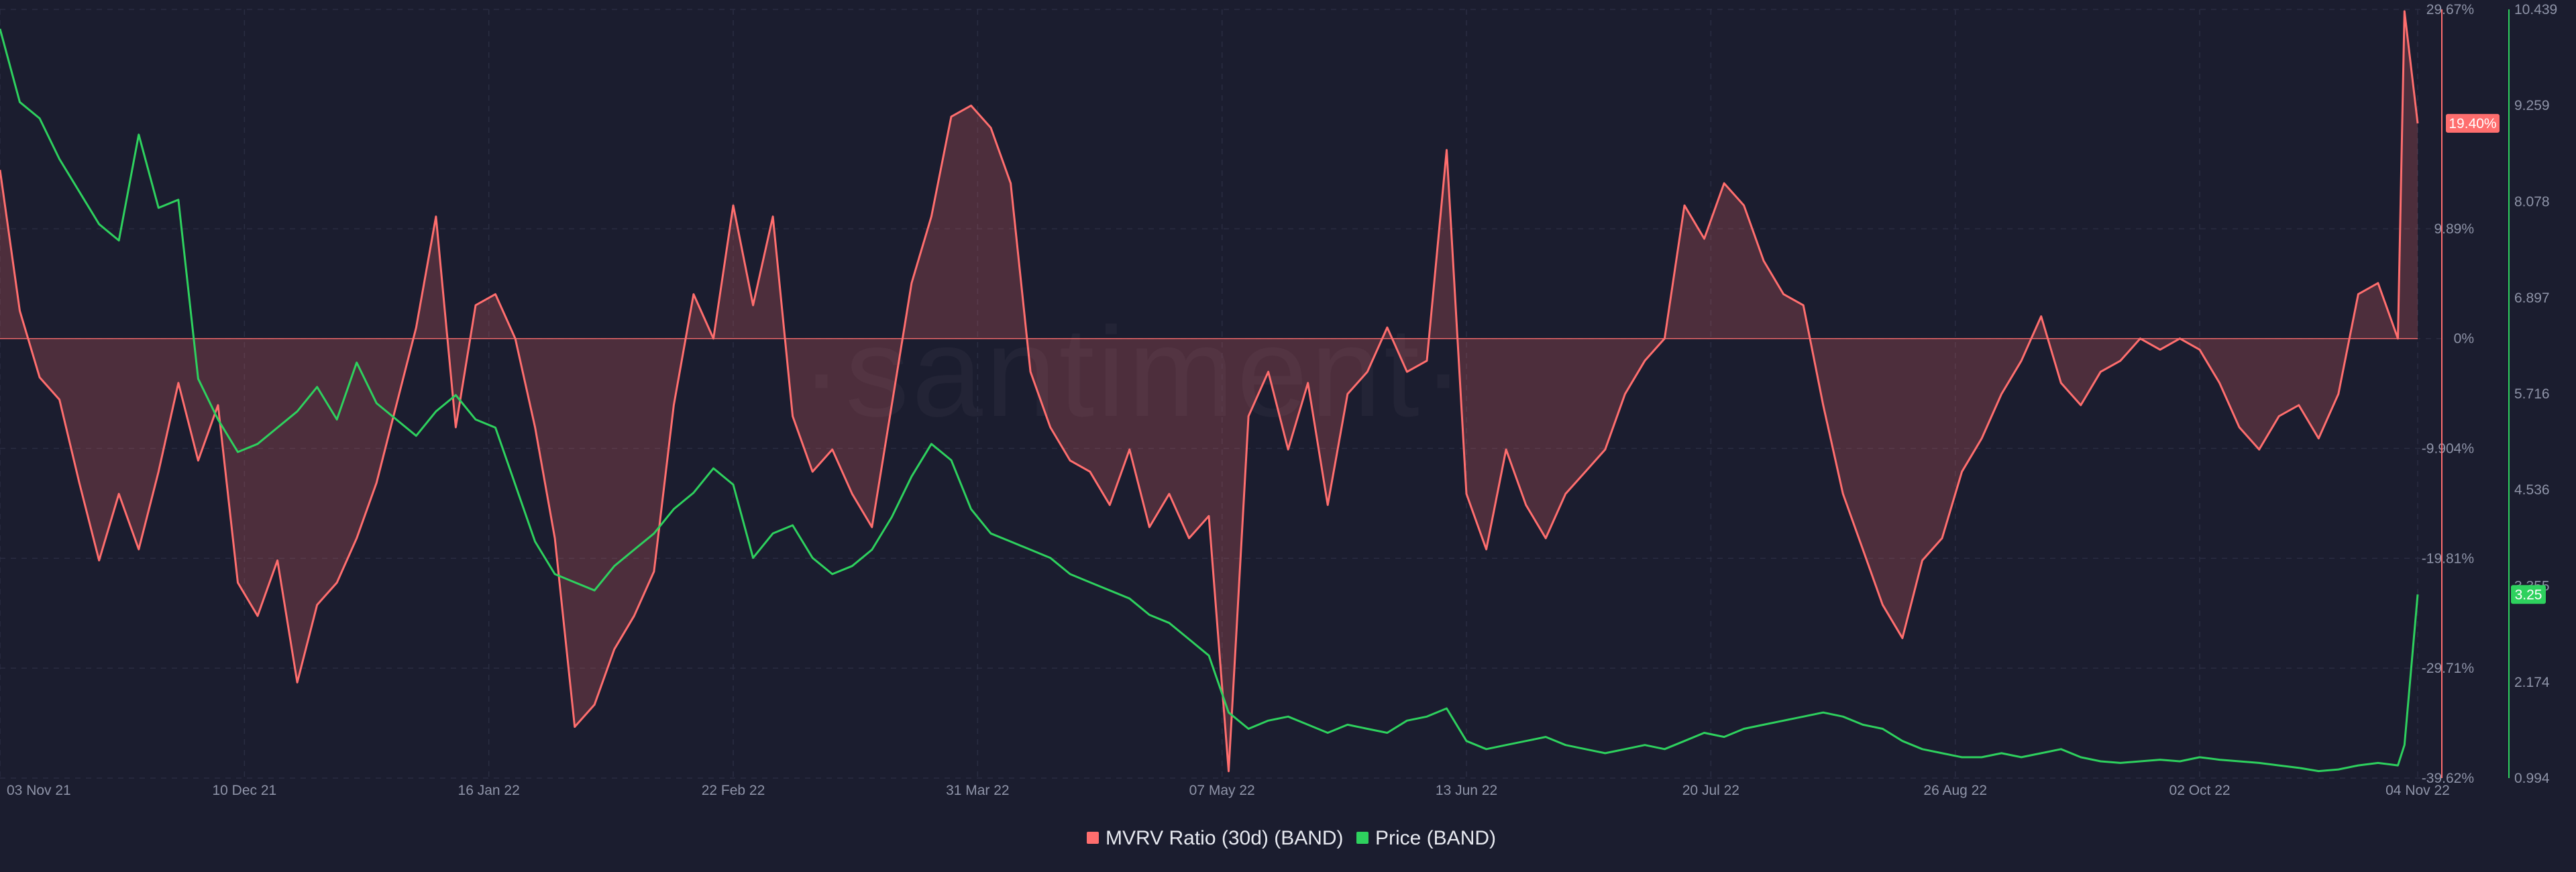  I want to click on mvrv-tick-label: -9.904%, so click(2448, 449).